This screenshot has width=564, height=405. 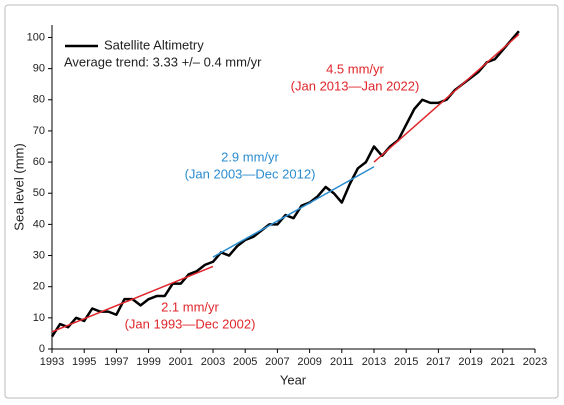 What do you see at coordinates (39, 287) in the screenshot?
I see `y-tick-label: 20` at bounding box center [39, 287].